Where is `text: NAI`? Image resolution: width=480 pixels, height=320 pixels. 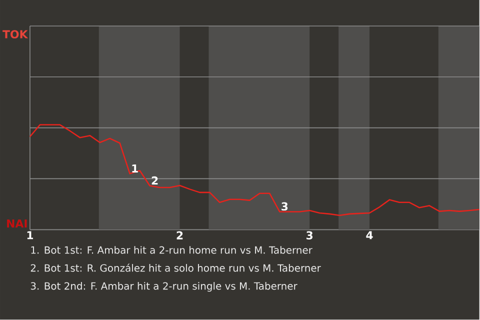
text: NAI is located at coordinates (17, 224).